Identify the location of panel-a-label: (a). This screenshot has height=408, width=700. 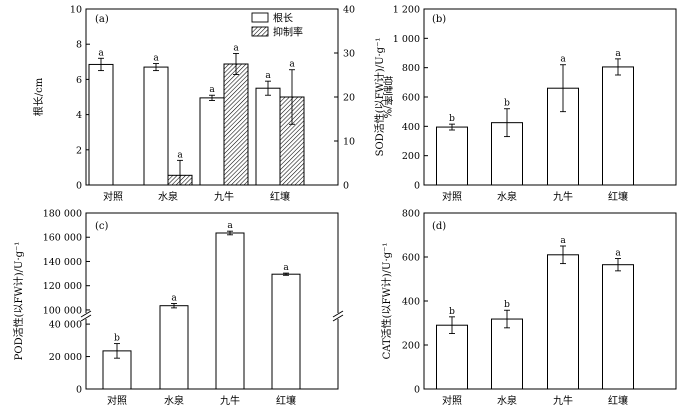
(102, 19).